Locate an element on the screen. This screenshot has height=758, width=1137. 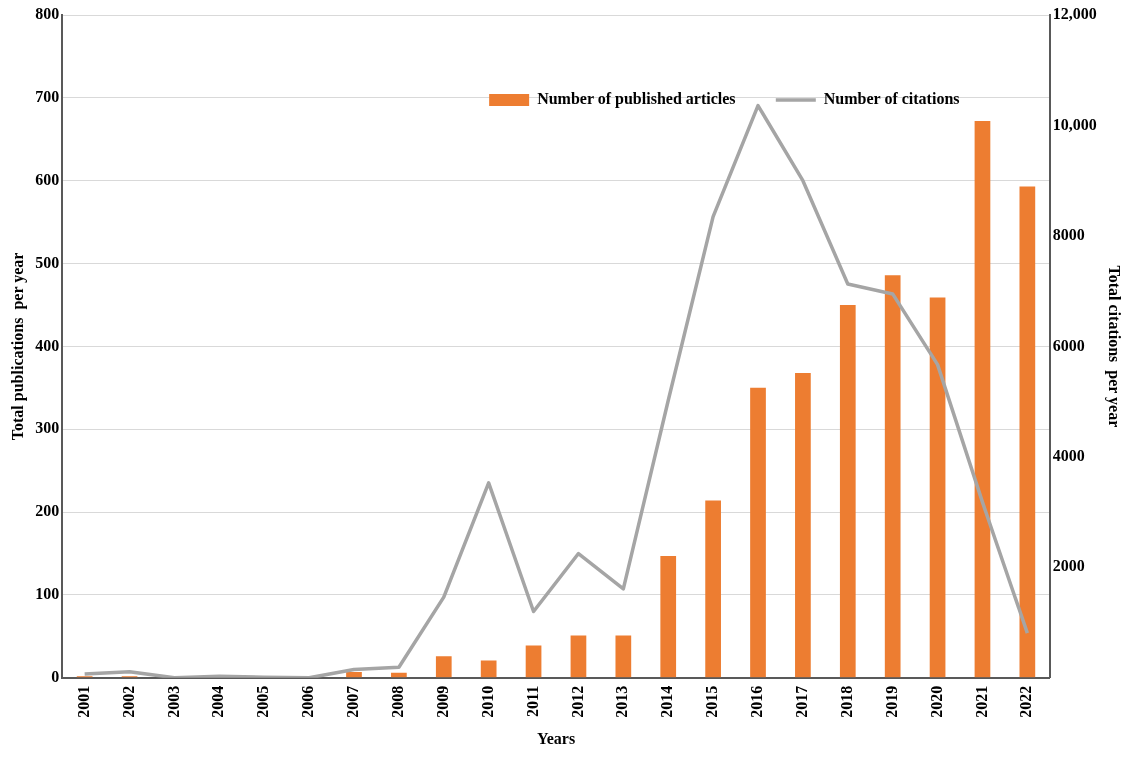
x-tick-label: 2002 is located at coordinates (128, 701).